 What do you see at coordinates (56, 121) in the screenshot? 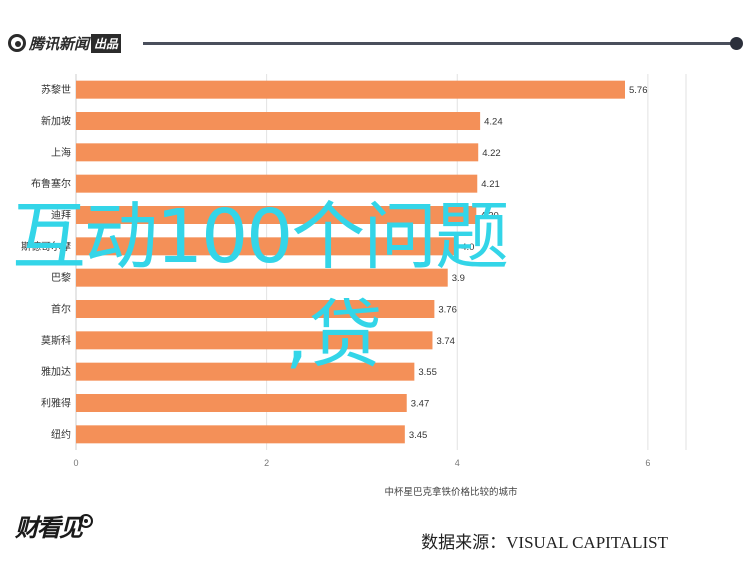
I see `category-label: 新加坡` at bounding box center [56, 121].